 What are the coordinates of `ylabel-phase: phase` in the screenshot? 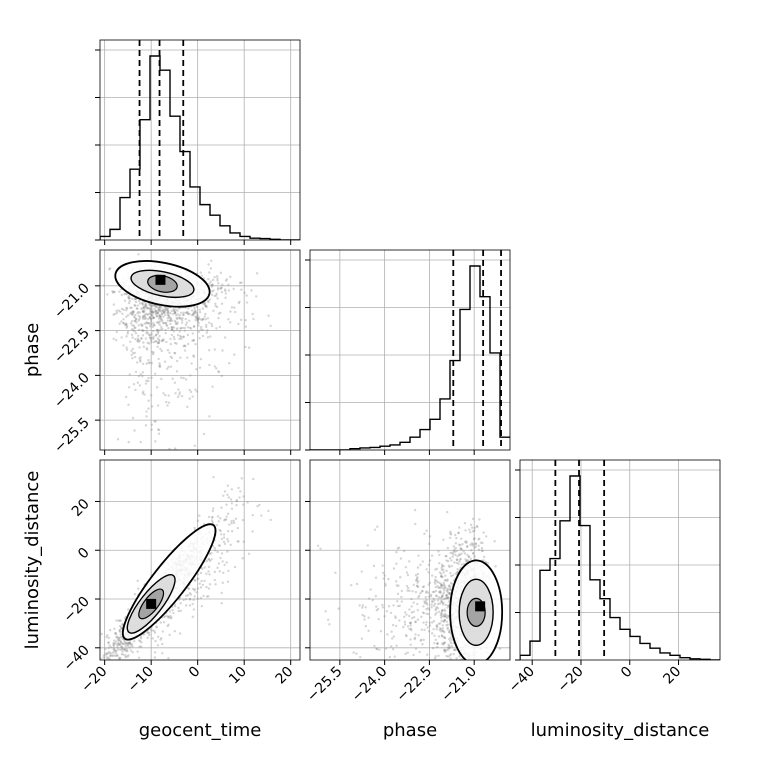 It's located at (32, 350).